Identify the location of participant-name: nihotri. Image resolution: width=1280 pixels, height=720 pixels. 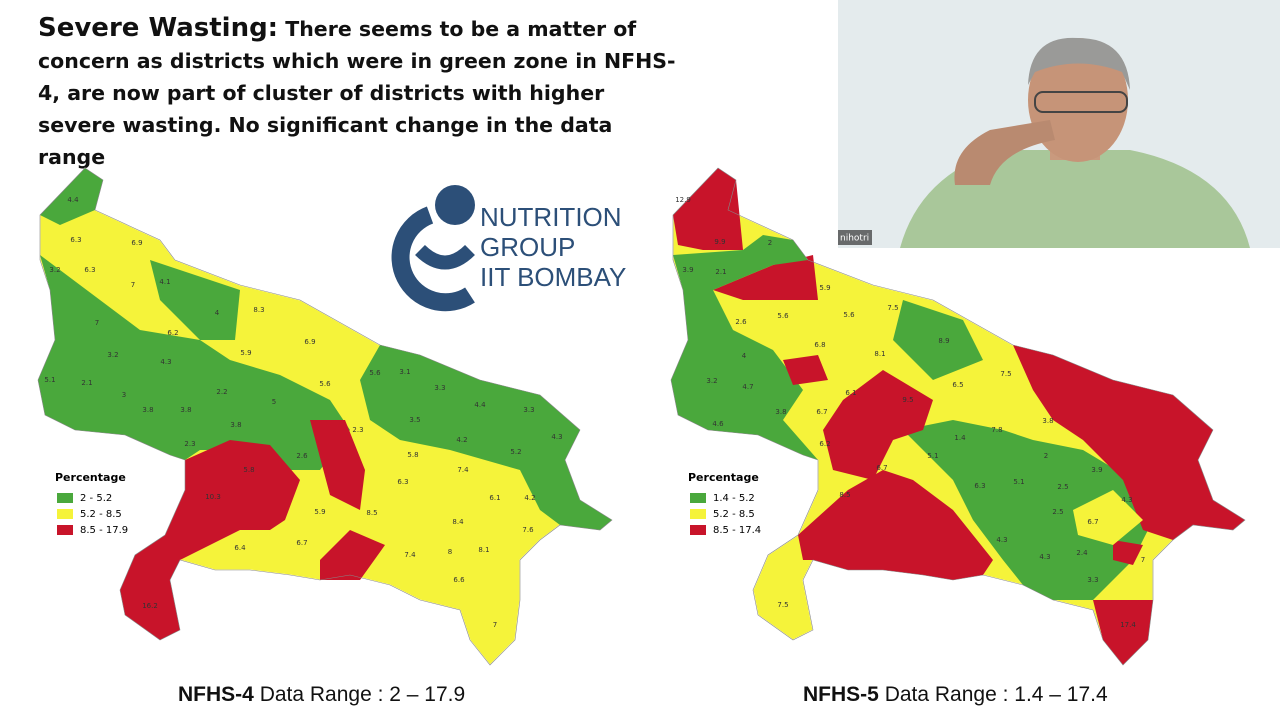
(854, 239).